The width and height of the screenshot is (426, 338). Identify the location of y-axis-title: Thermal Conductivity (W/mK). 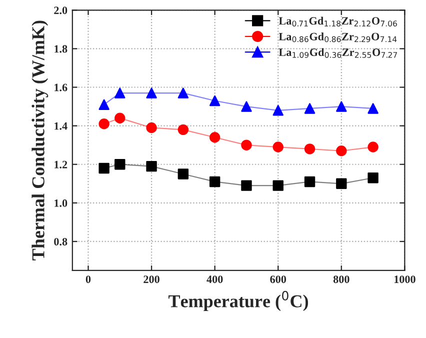
(40, 140).